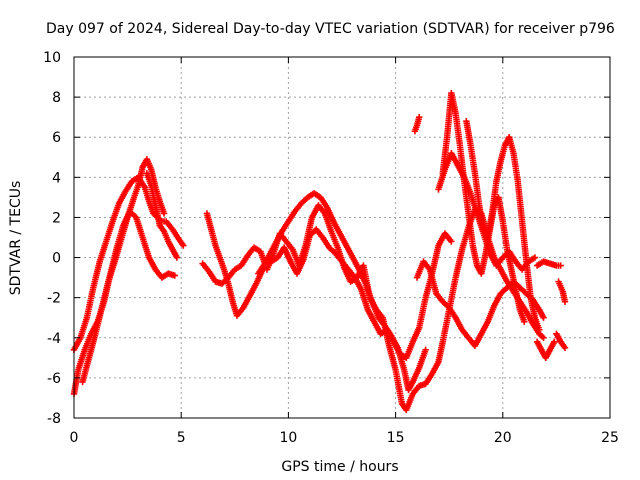 The width and height of the screenshot is (640, 480). I want to click on data-marker, so click(135, 216).